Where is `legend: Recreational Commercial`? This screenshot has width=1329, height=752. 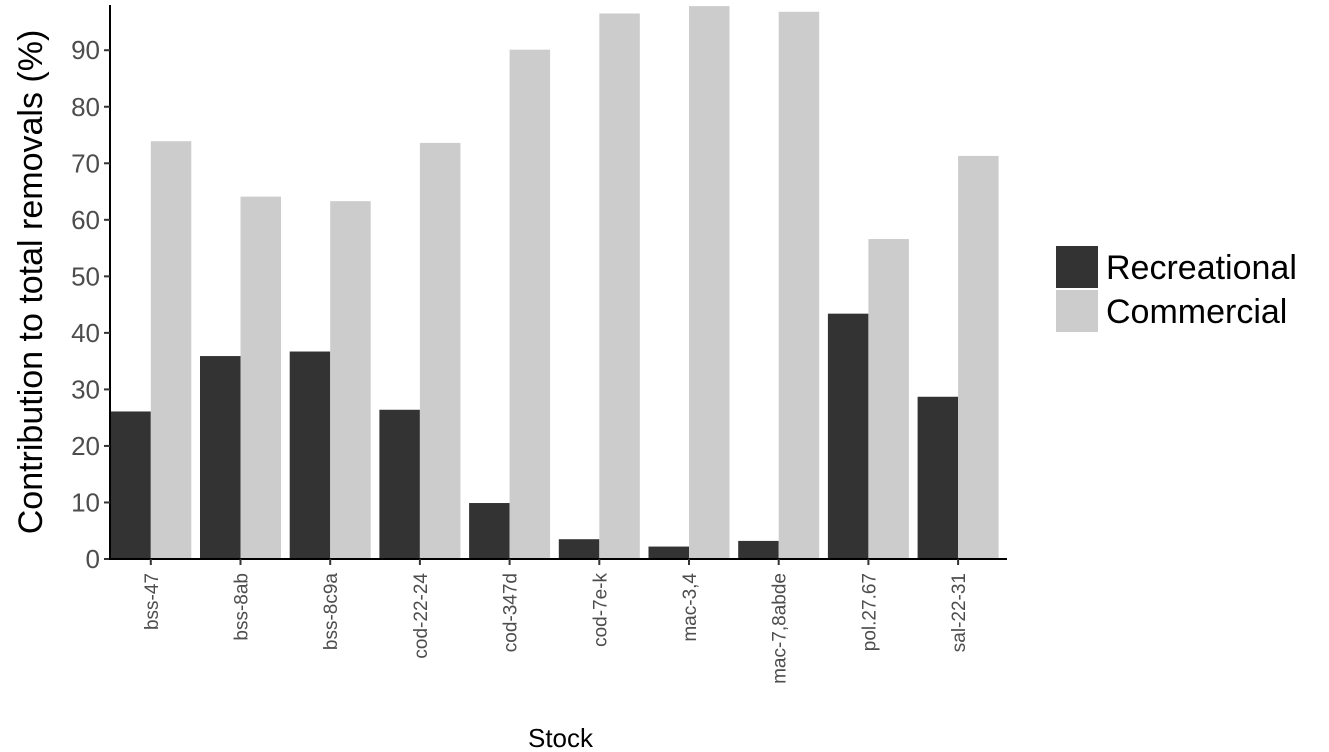
legend: Recreational Commercial is located at coordinates (1176, 289).